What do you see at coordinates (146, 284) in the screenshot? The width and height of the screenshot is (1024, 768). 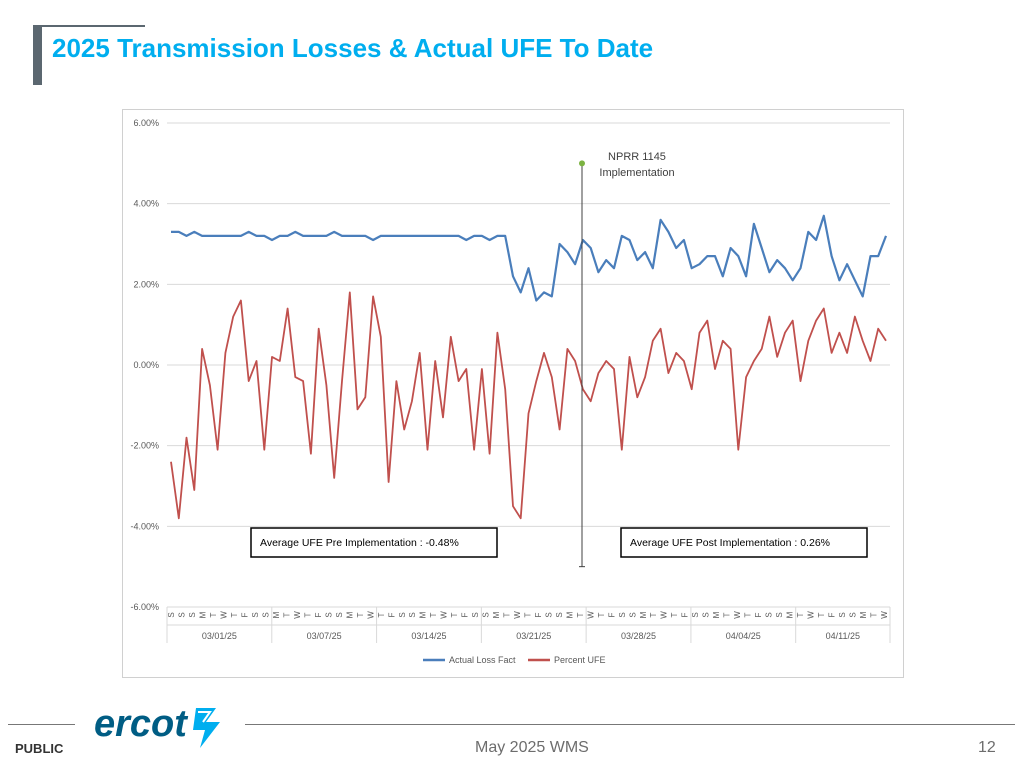 I see `y-tick-label: 2.00%` at bounding box center [146, 284].